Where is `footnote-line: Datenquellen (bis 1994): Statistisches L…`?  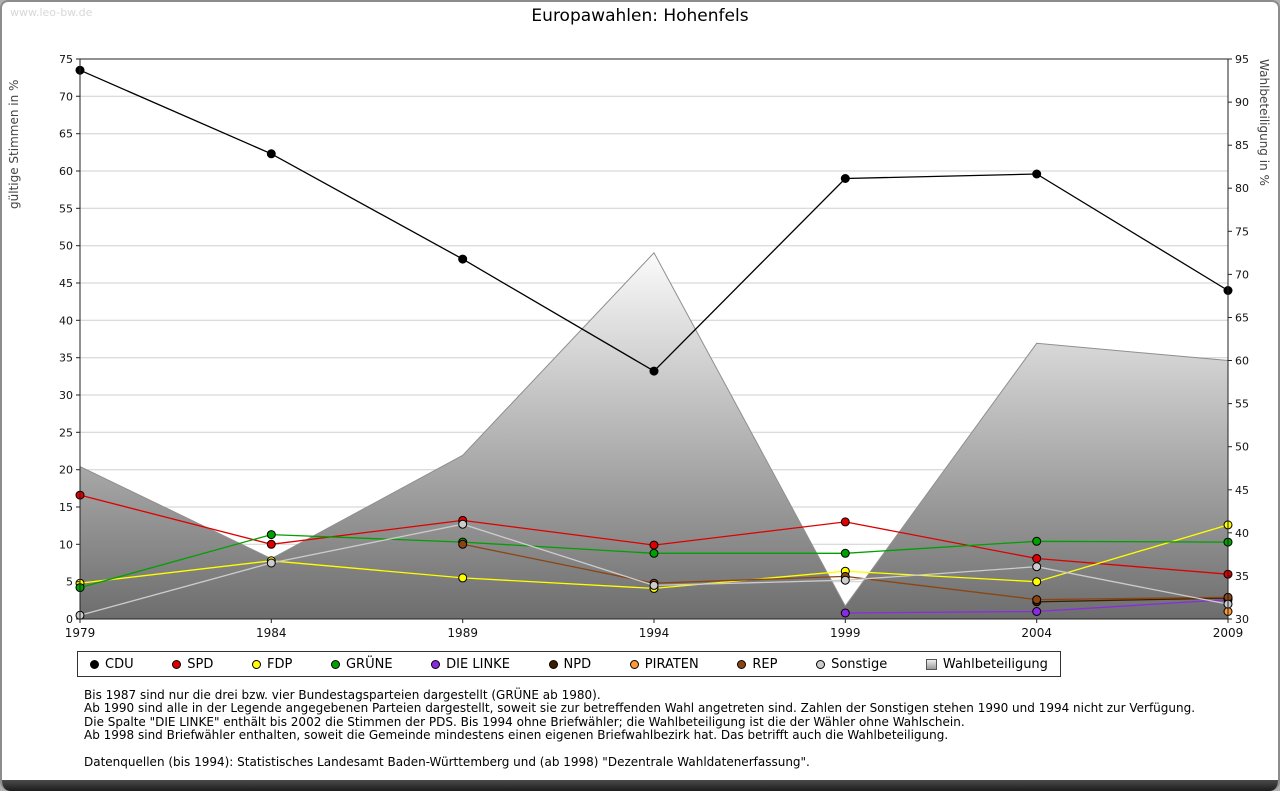 footnote-line: Datenquellen (bis 1994): Statistisches L… is located at coordinates (447, 762).